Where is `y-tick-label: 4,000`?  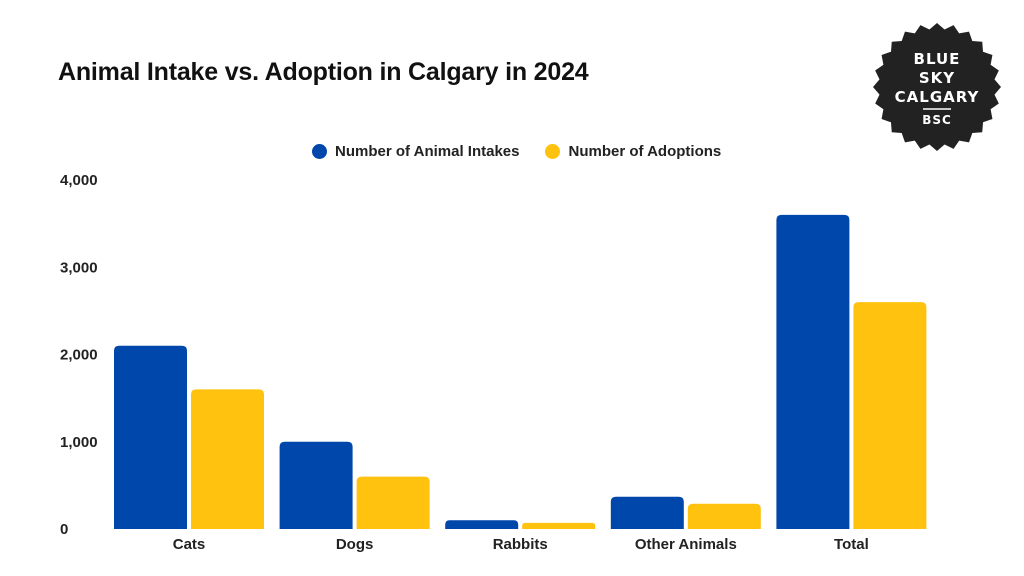
y-tick-label: 4,000 is located at coordinates (79, 180).